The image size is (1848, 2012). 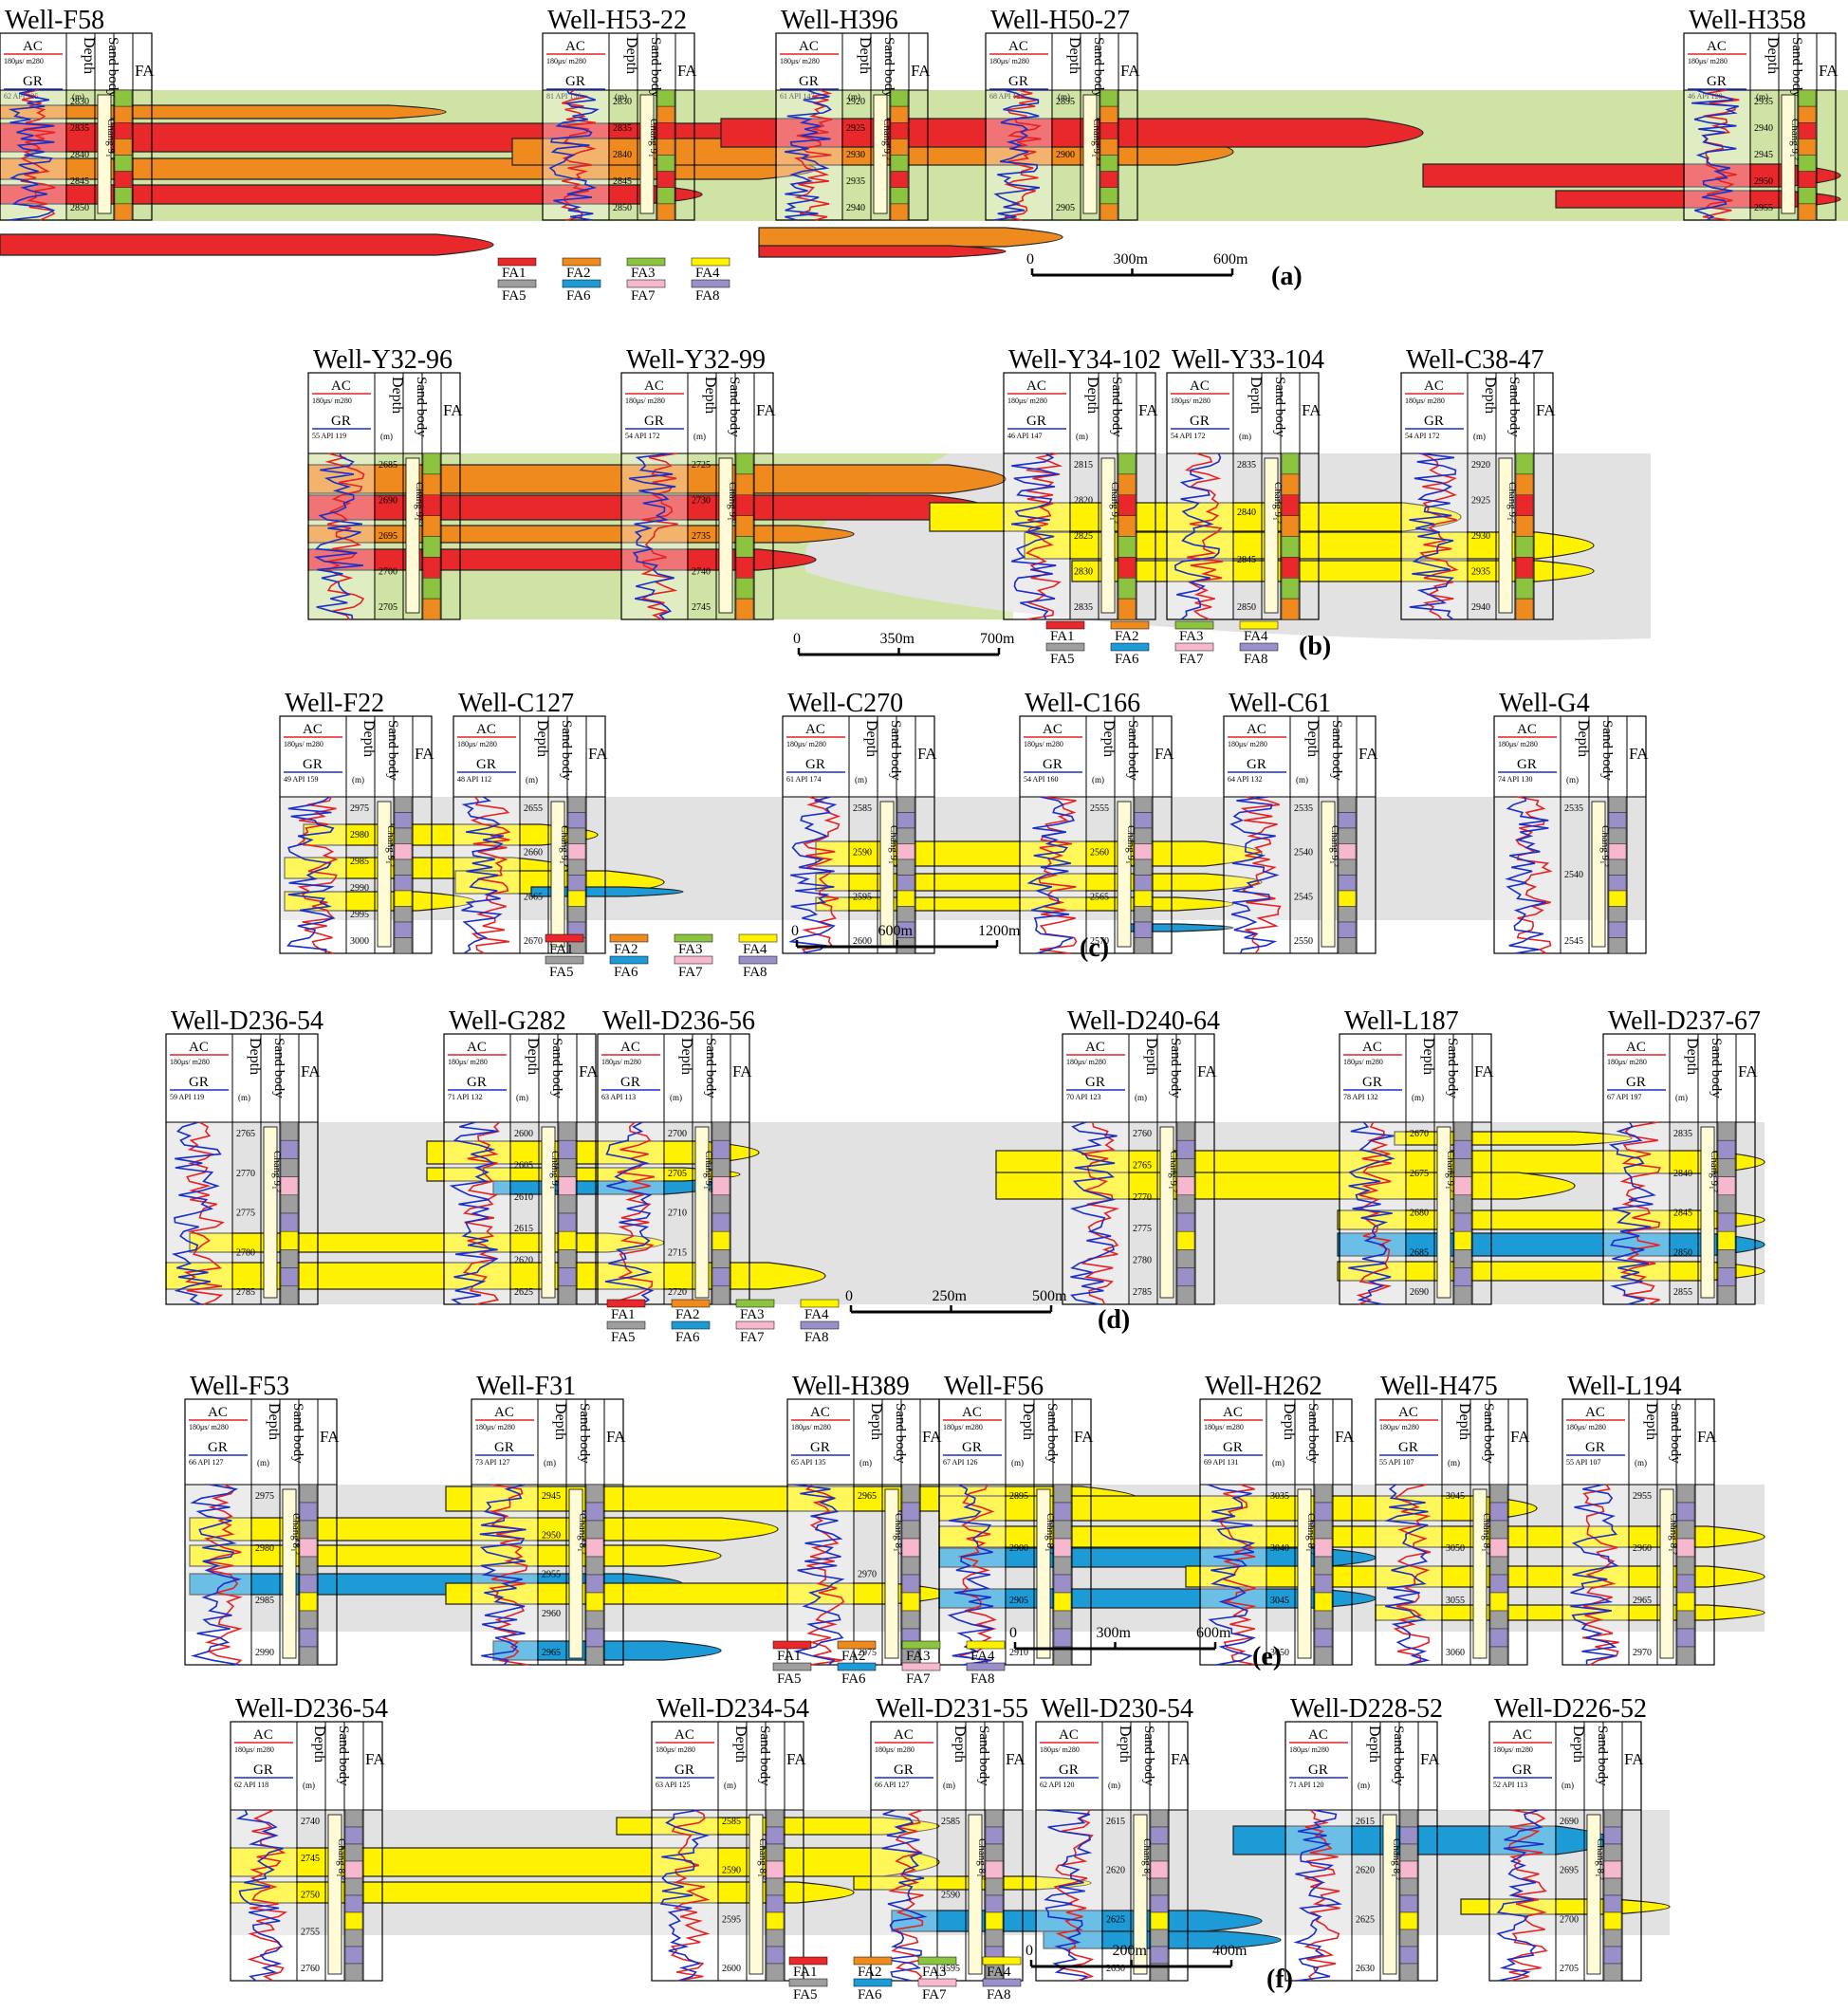 I want to click on depth-tick: 2600, so click(x=731, y=1969).